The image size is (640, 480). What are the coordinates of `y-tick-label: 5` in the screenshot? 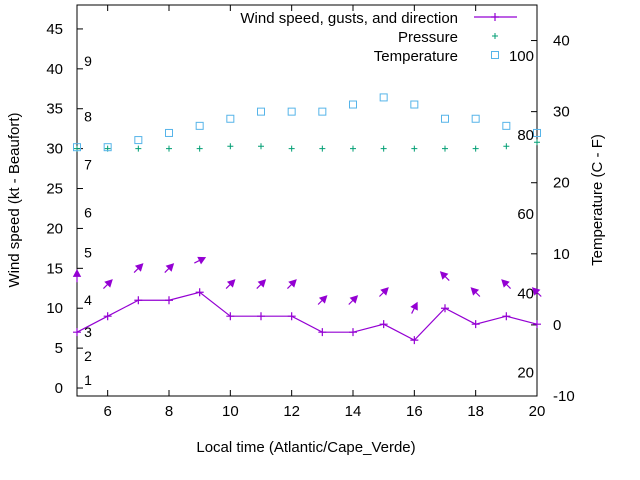 It's located at (59, 348).